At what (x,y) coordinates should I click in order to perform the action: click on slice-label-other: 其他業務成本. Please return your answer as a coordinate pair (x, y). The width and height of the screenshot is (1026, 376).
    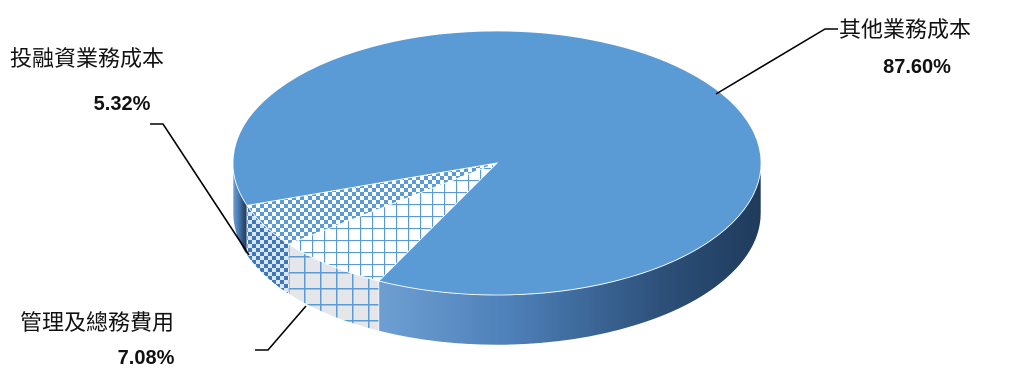
    Looking at the image, I should click on (905, 30).